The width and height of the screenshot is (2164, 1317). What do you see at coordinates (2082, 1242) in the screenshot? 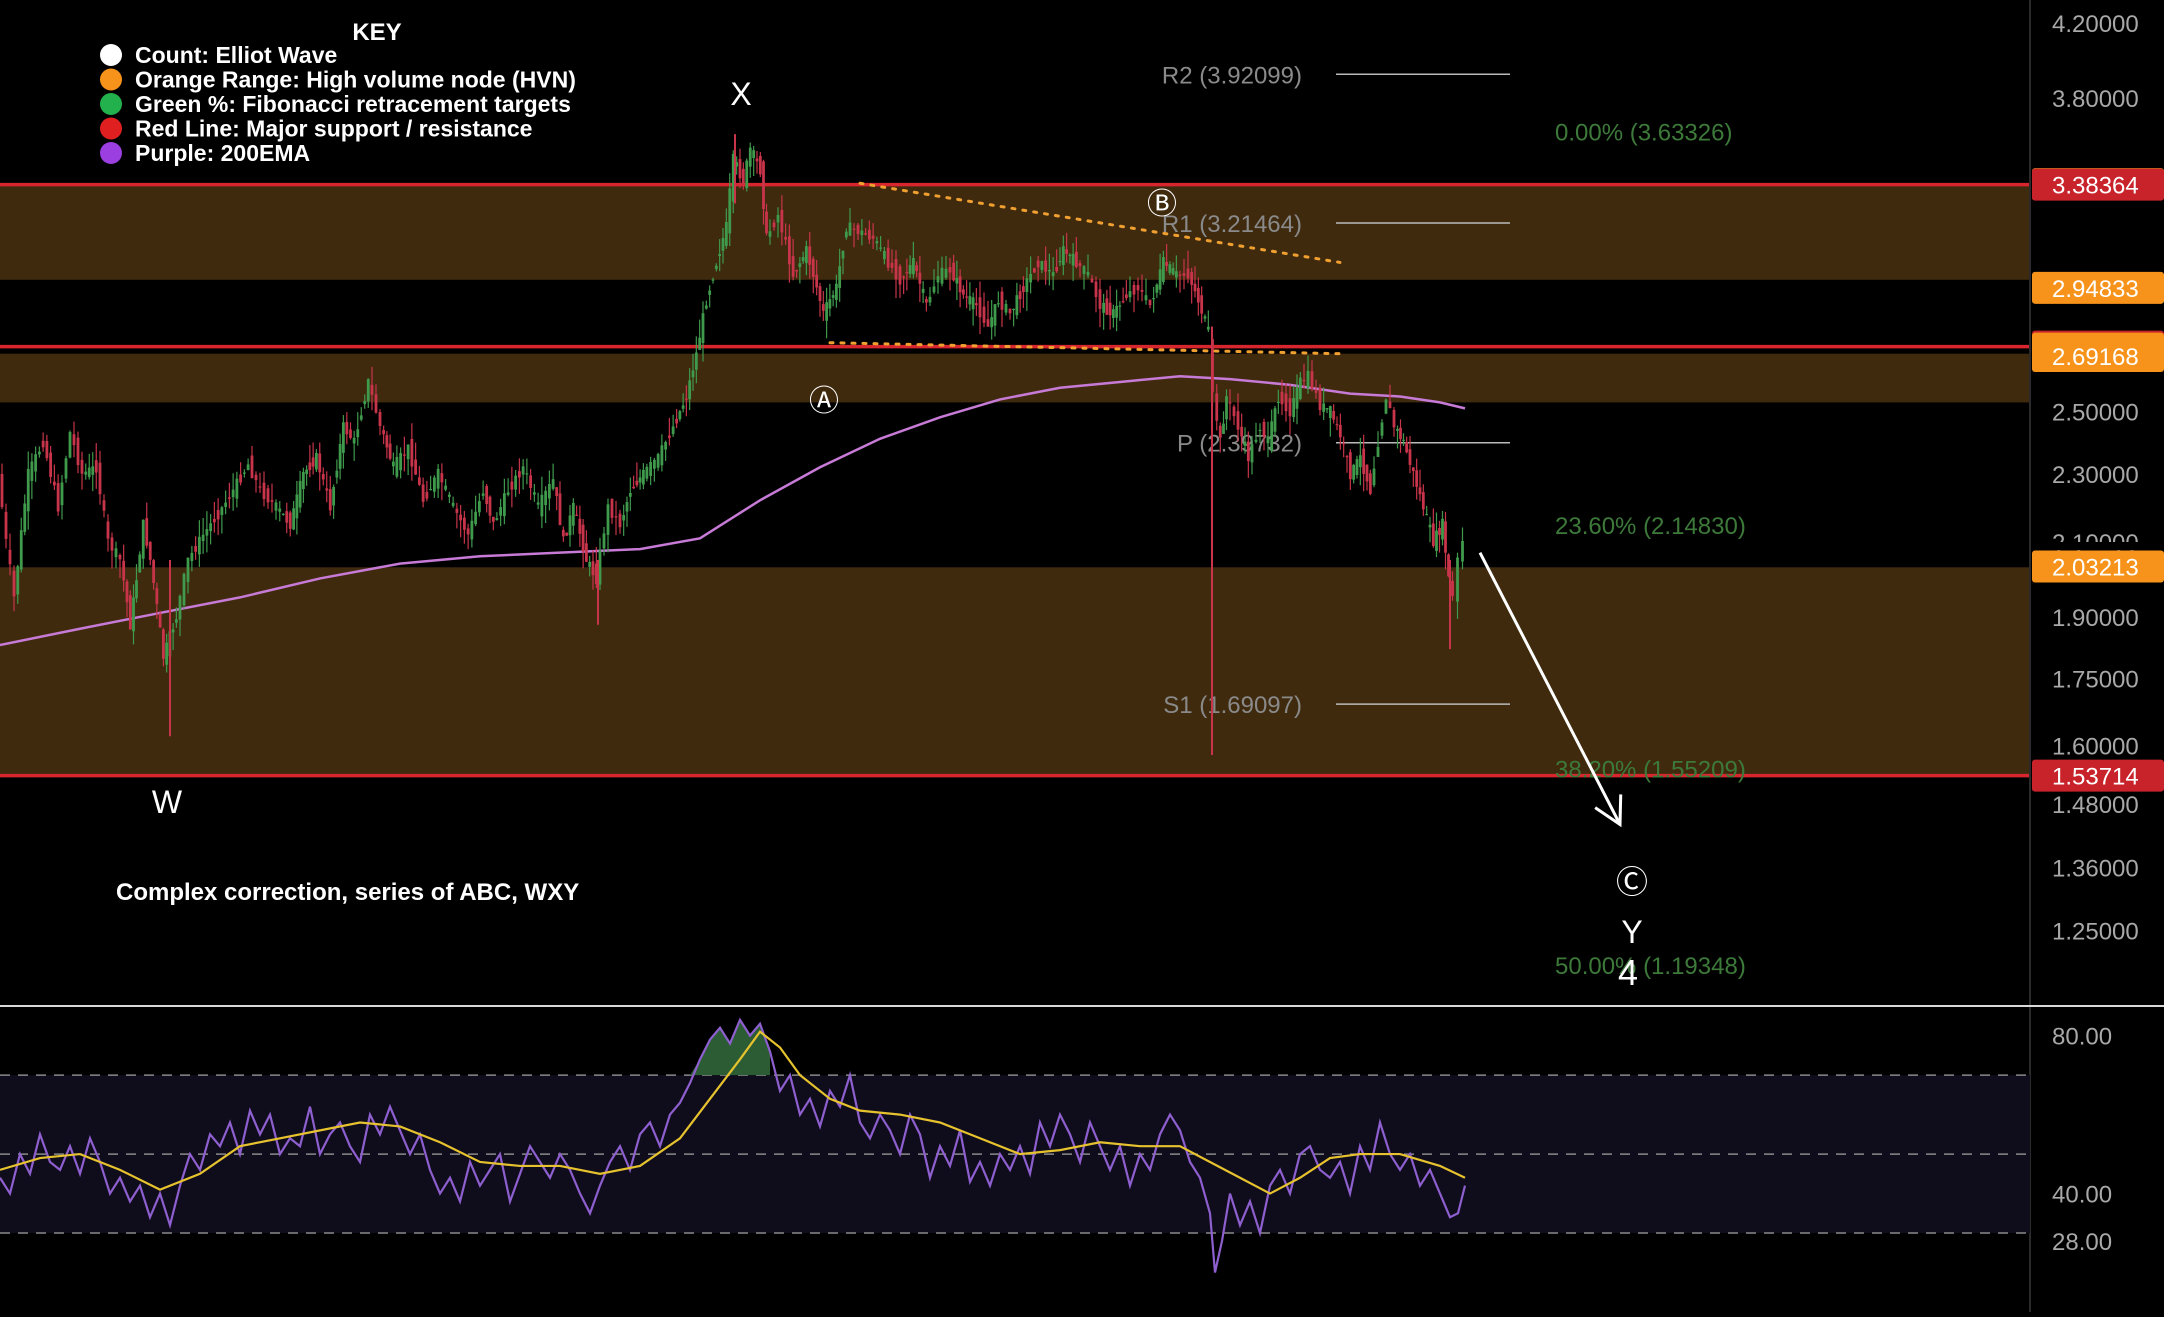
I see `rsi-tick-2: 28.00` at bounding box center [2082, 1242].